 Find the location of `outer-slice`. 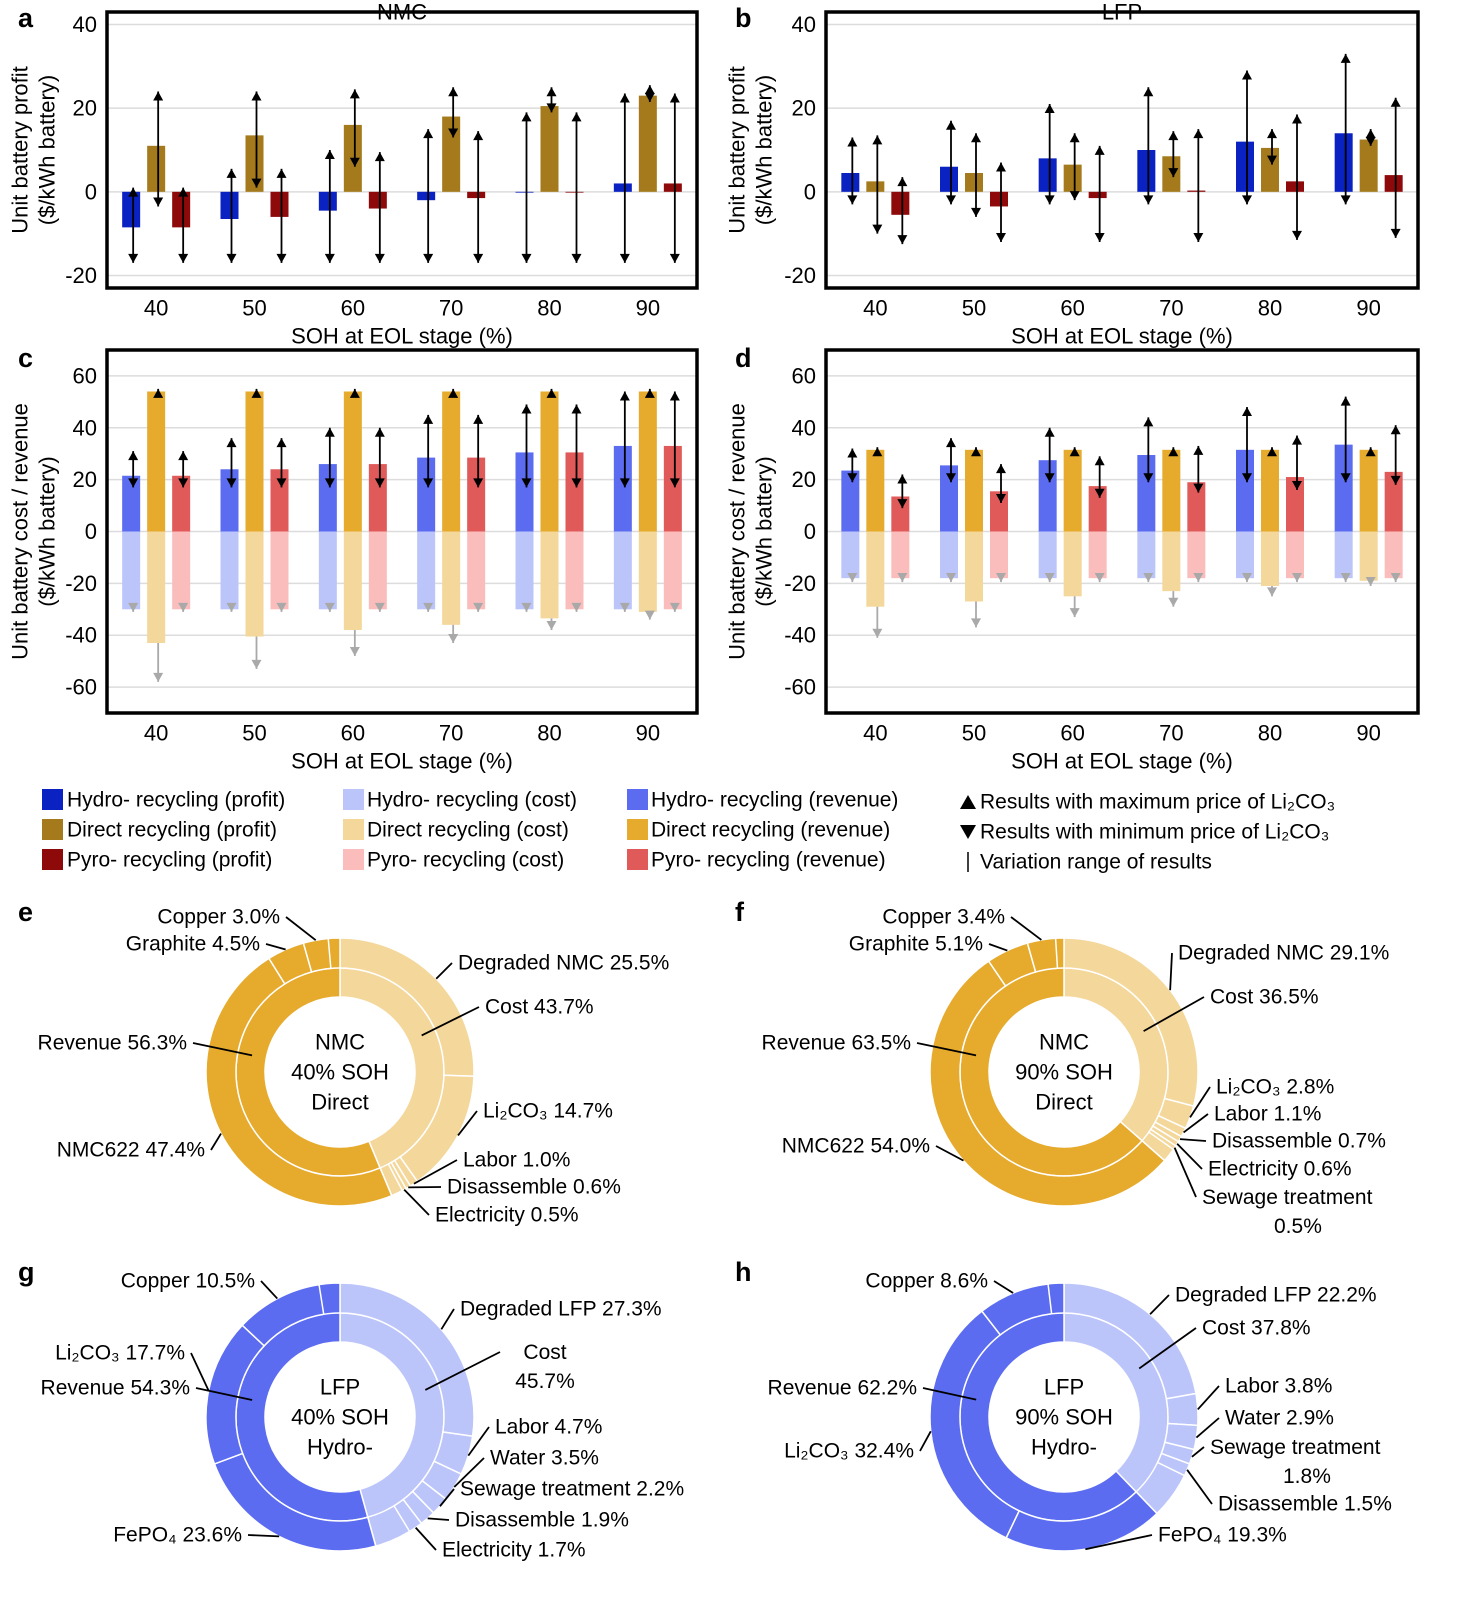

outer-slice is located at coordinates (299, 1082).